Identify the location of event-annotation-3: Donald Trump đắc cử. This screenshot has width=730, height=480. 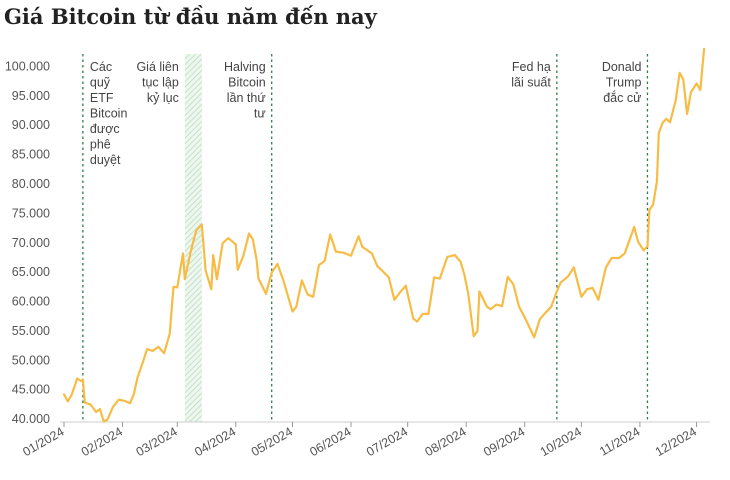
(622, 82).